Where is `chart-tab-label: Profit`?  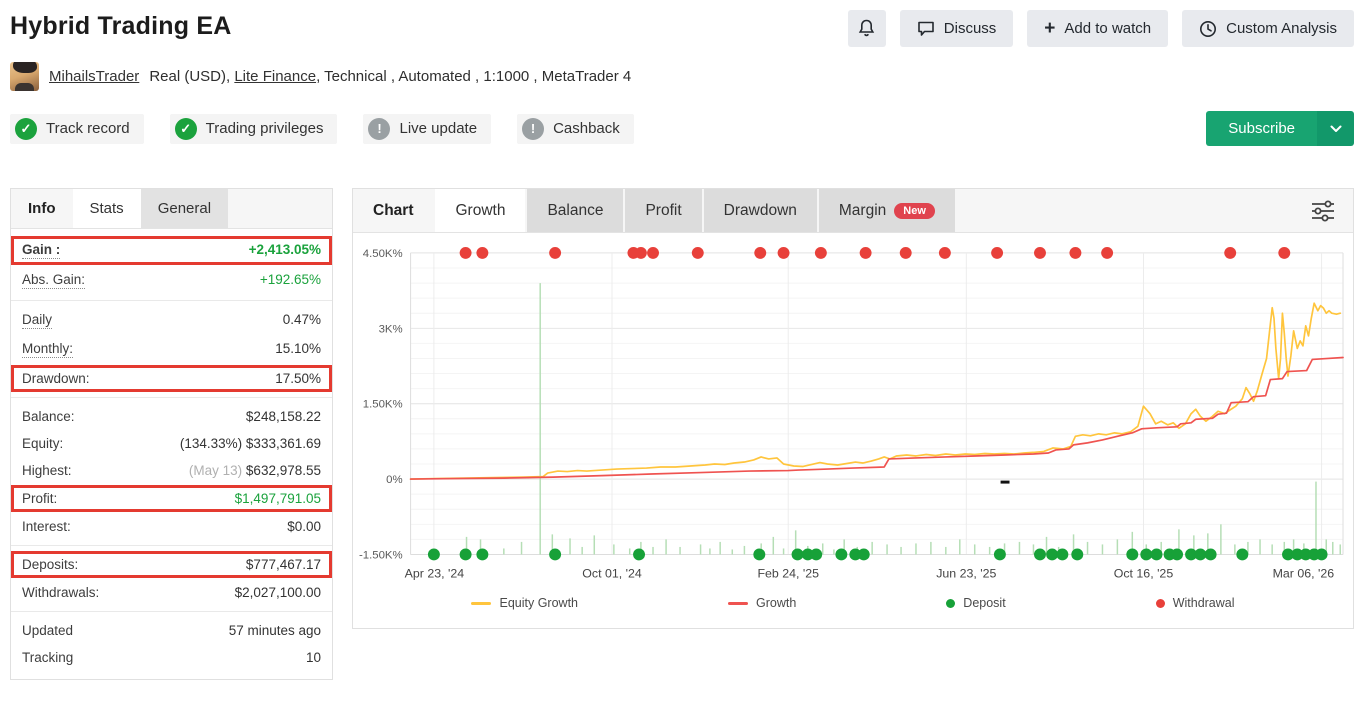
chart-tab-label: Profit is located at coordinates (663, 210).